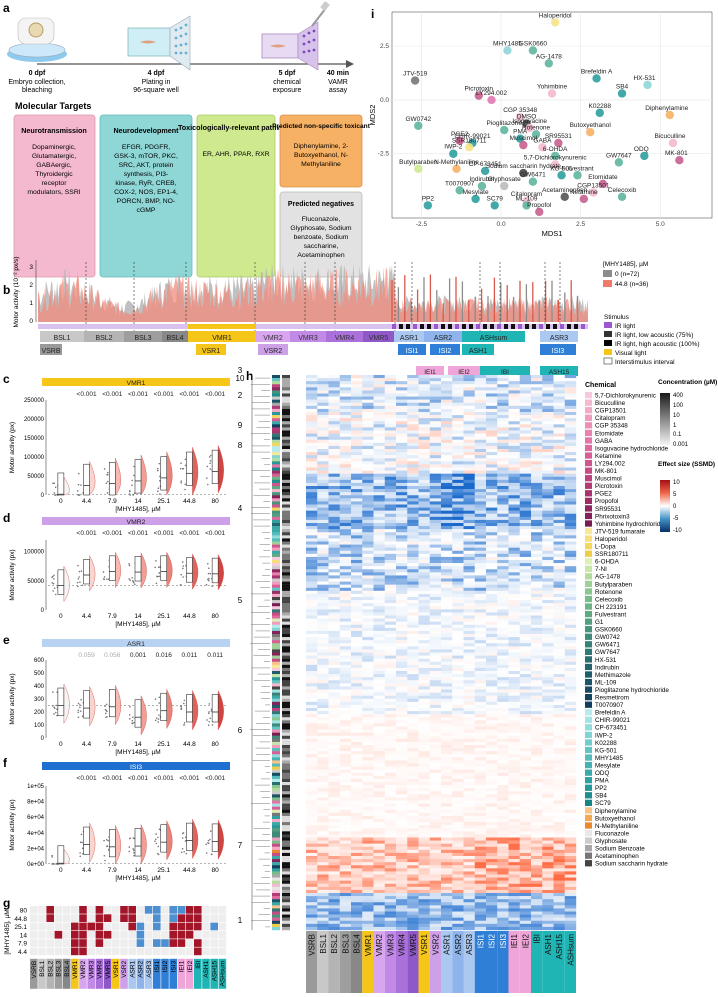  What do you see at coordinates (86, 744) in the screenshot?
I see `x-tick-label: 4.4` at bounding box center [86, 744].